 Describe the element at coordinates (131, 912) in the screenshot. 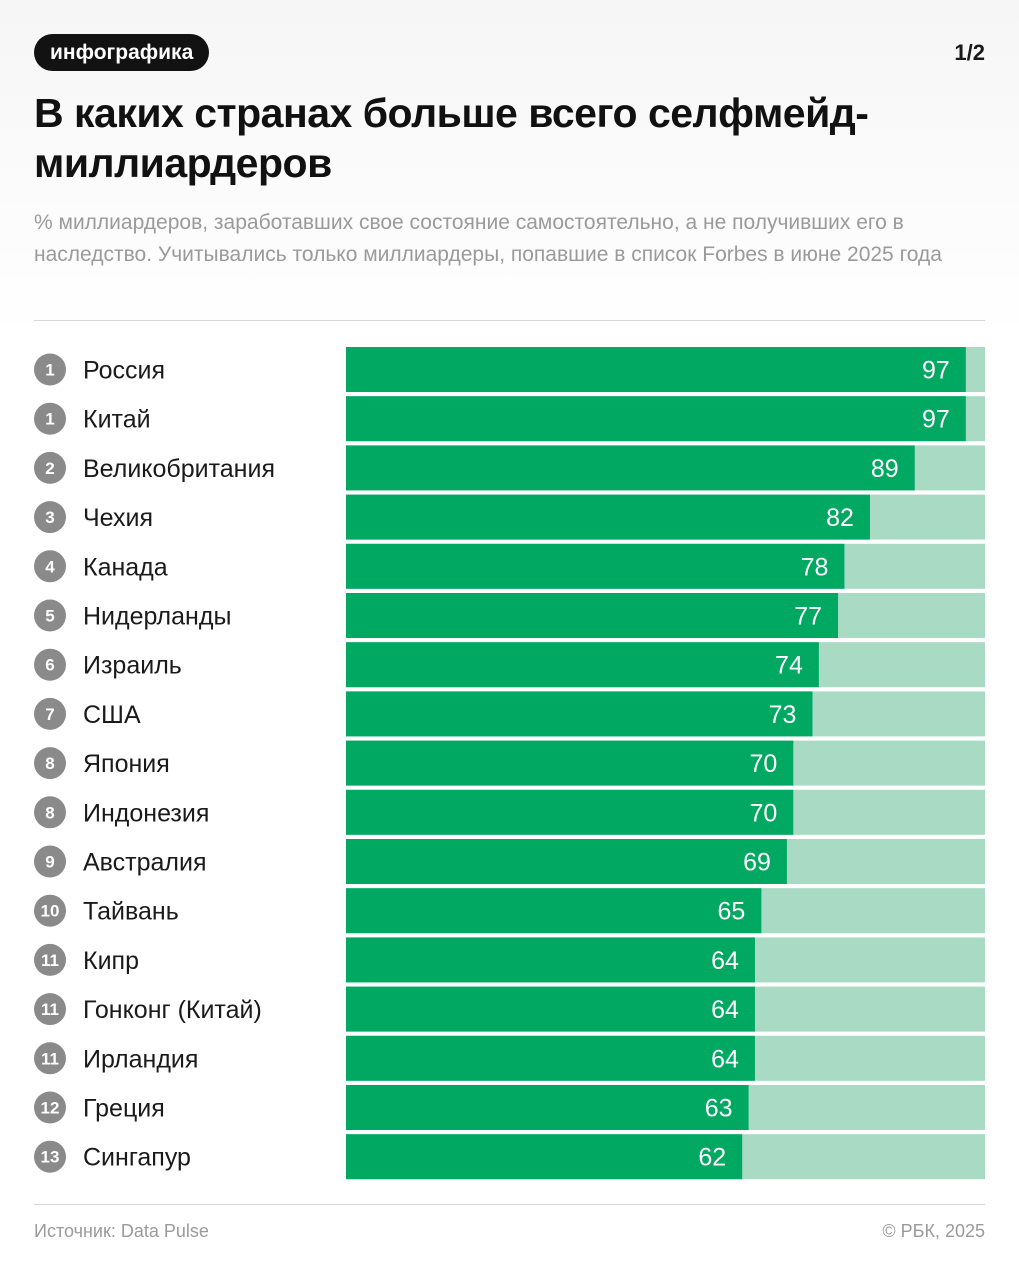

I see `category-label: Тайвань` at that location.